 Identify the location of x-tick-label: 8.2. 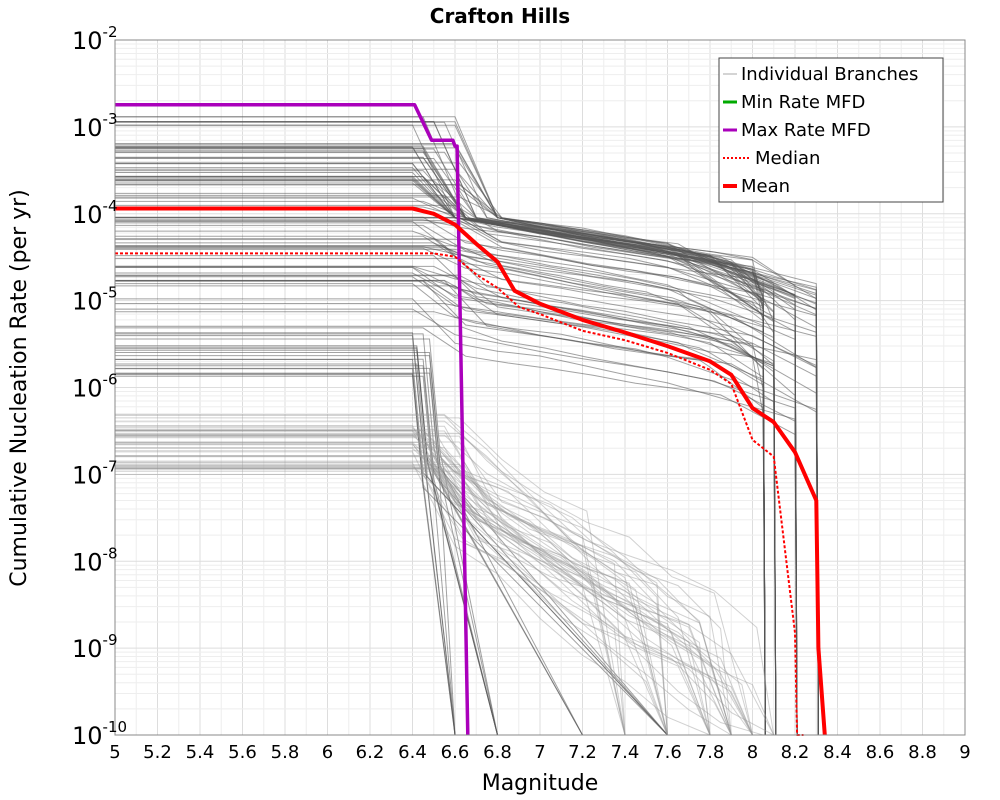
(795, 752).